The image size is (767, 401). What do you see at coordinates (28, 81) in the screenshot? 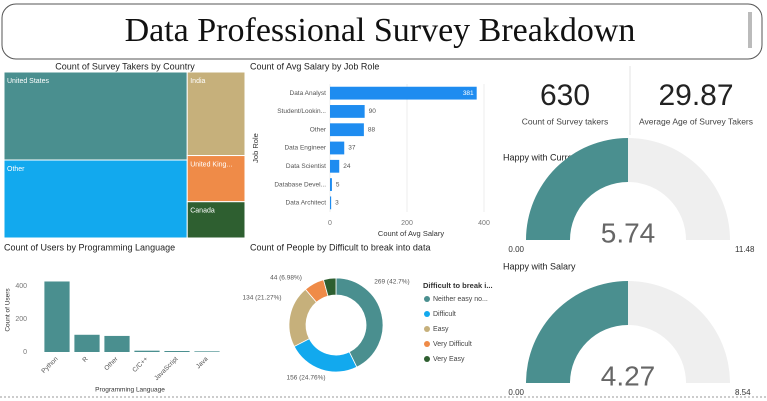
I see `tile-label: United States` at bounding box center [28, 81].